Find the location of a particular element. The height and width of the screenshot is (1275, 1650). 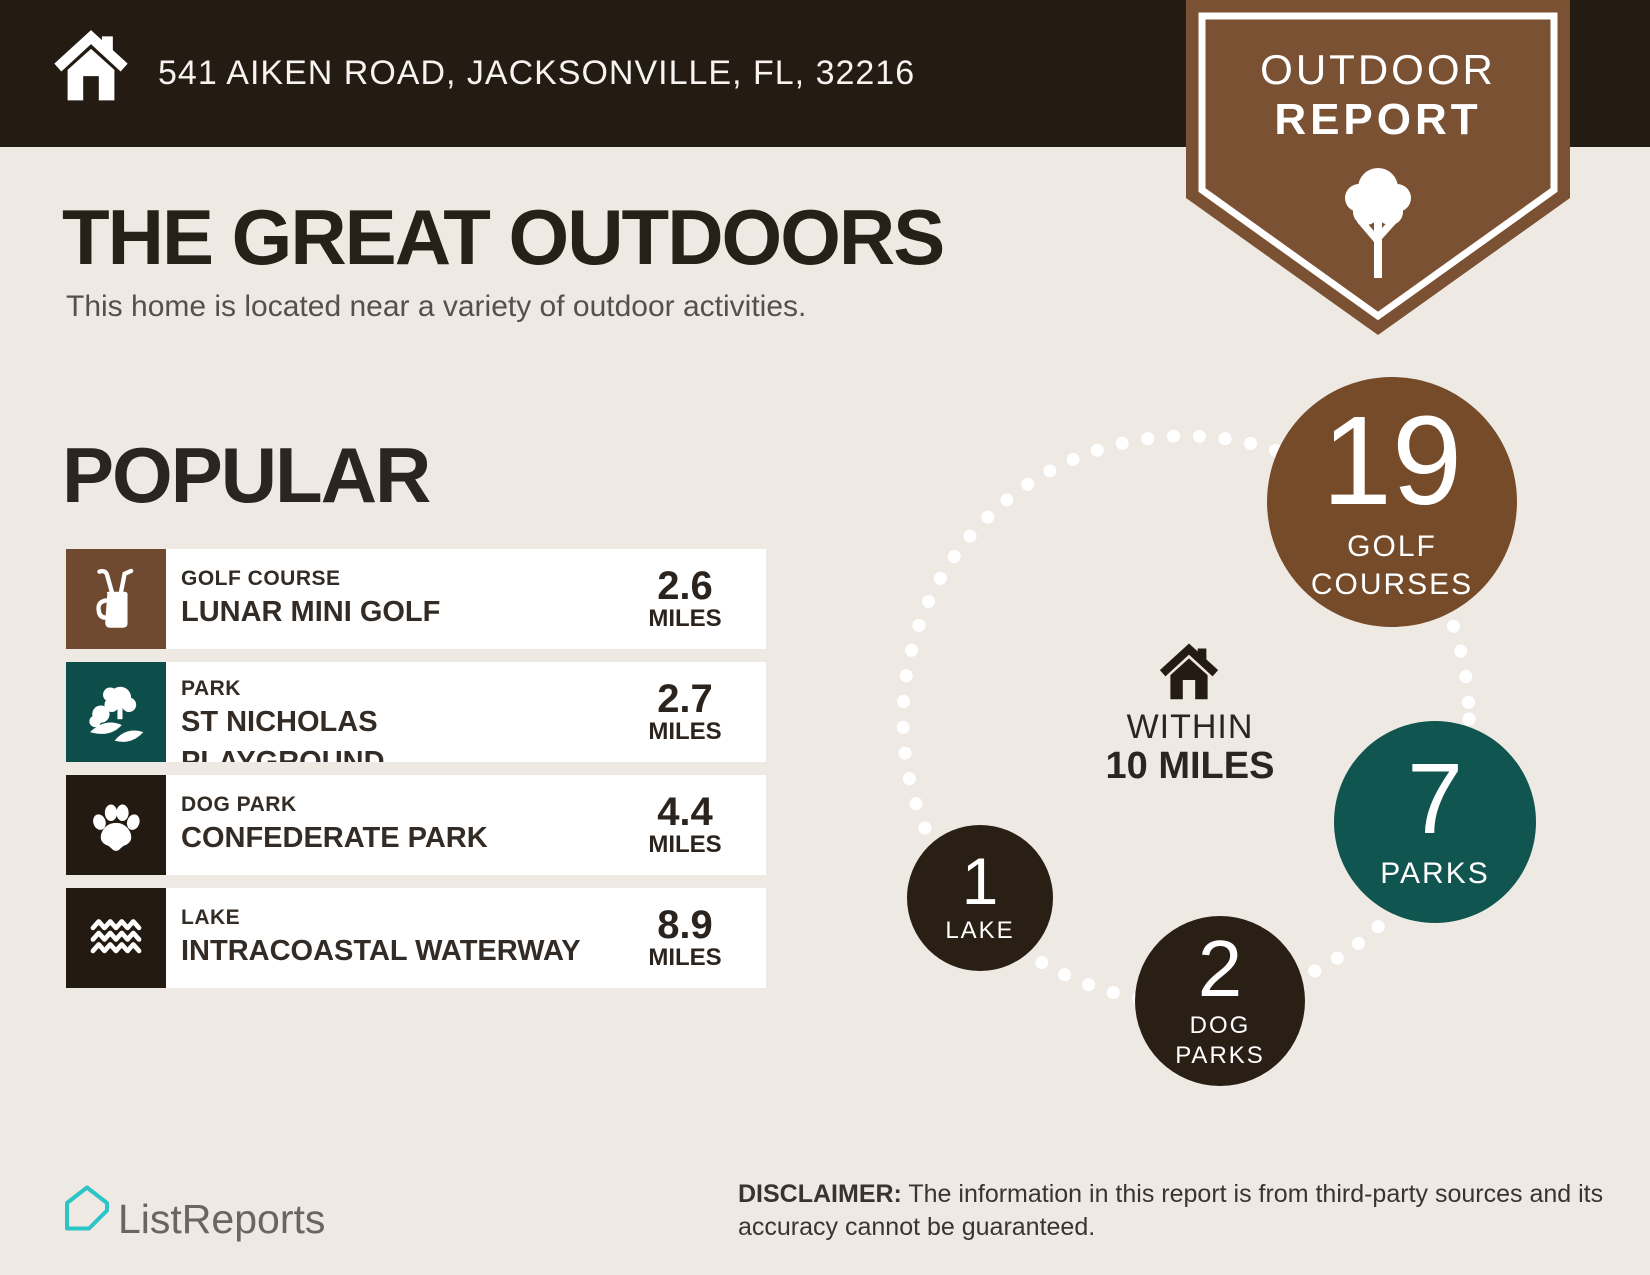

listreports-house-icon is located at coordinates (87, 1208).